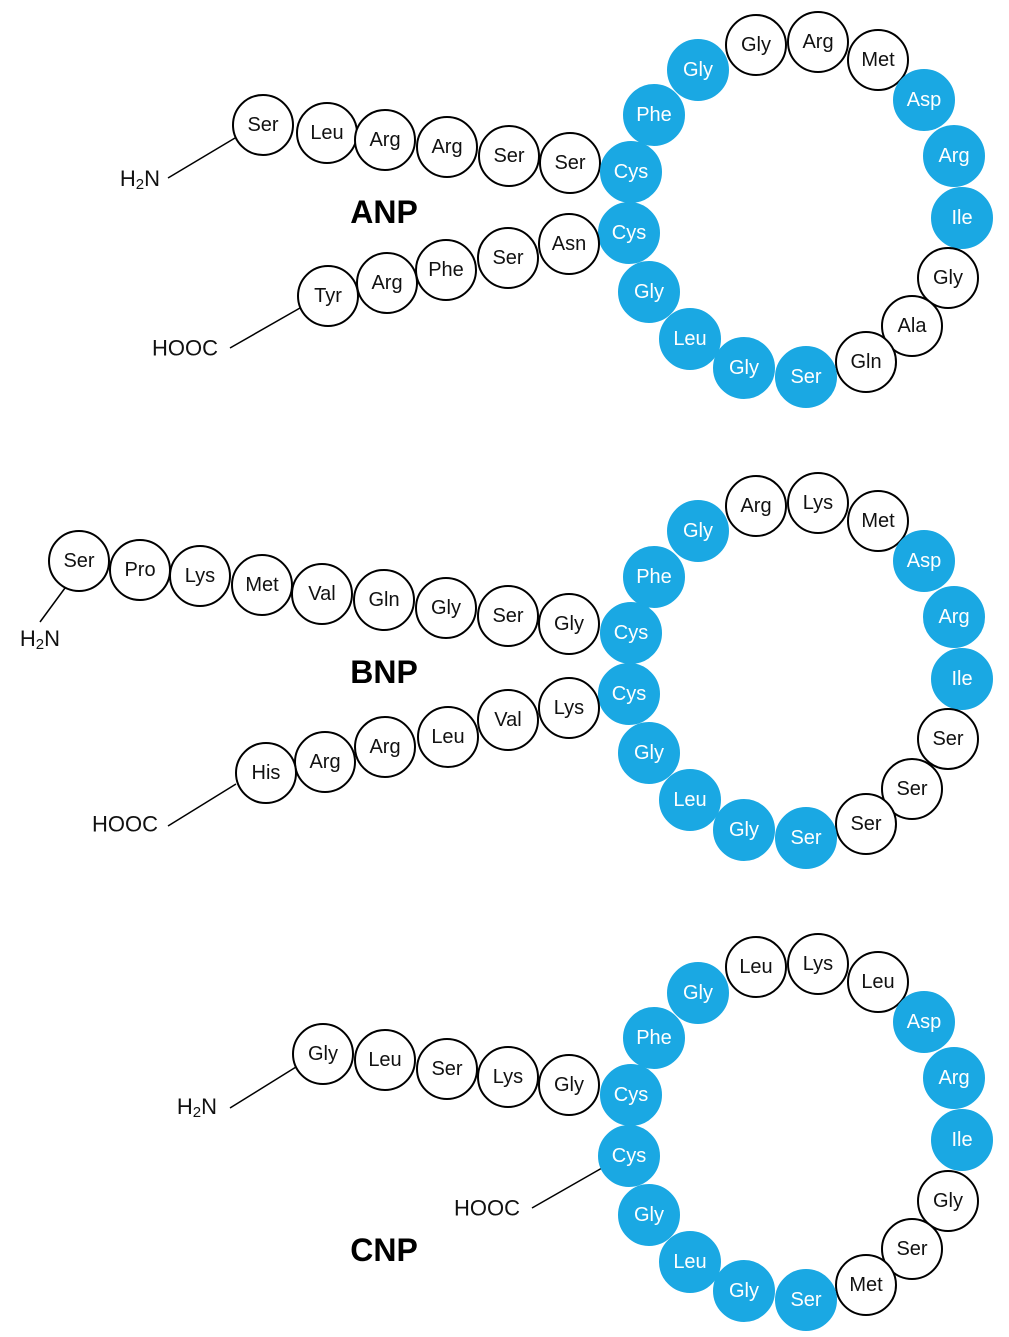 This screenshot has width=1009, height=1337. What do you see at coordinates (654, 1038) in the screenshot?
I see `cnp-ring-residue: Phe` at bounding box center [654, 1038].